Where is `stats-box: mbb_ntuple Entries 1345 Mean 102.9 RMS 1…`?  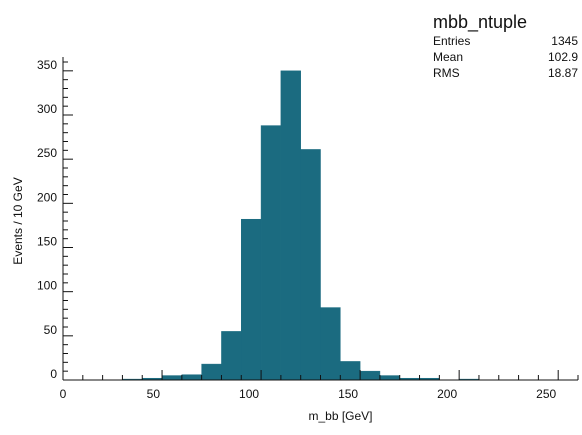
stats-box: mbb_ntuple Entries 1345 Mean 102.9 RMS 1… is located at coordinates (505, 46).